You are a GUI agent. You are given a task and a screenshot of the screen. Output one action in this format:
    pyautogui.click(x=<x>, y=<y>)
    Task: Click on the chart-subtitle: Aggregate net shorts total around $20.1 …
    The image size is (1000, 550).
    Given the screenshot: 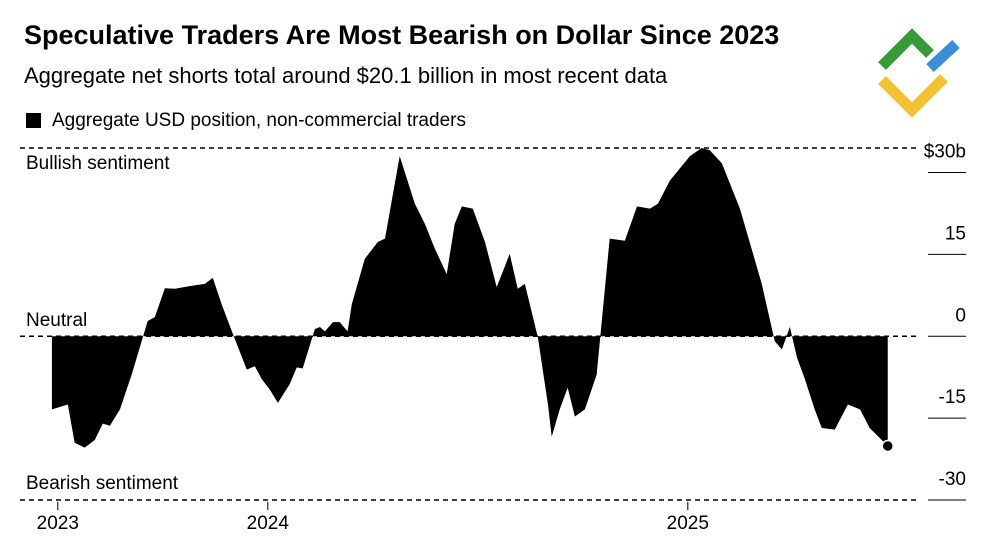 What is the action you would take?
    pyautogui.click(x=346, y=75)
    